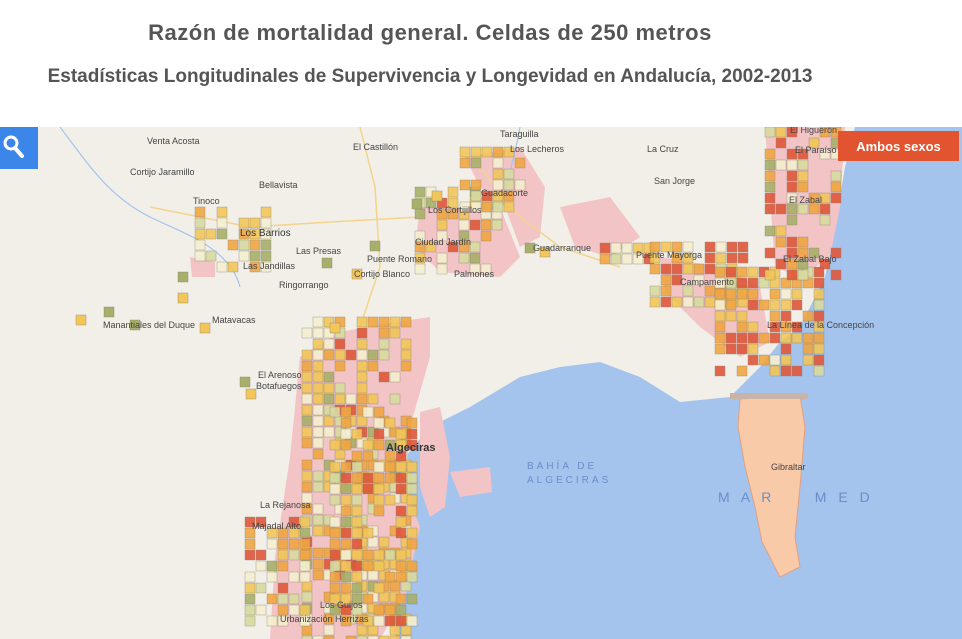 The width and height of the screenshot is (962, 639). What do you see at coordinates (898, 146) in the screenshot?
I see `sex-filter-button: Ambos sexos` at bounding box center [898, 146].